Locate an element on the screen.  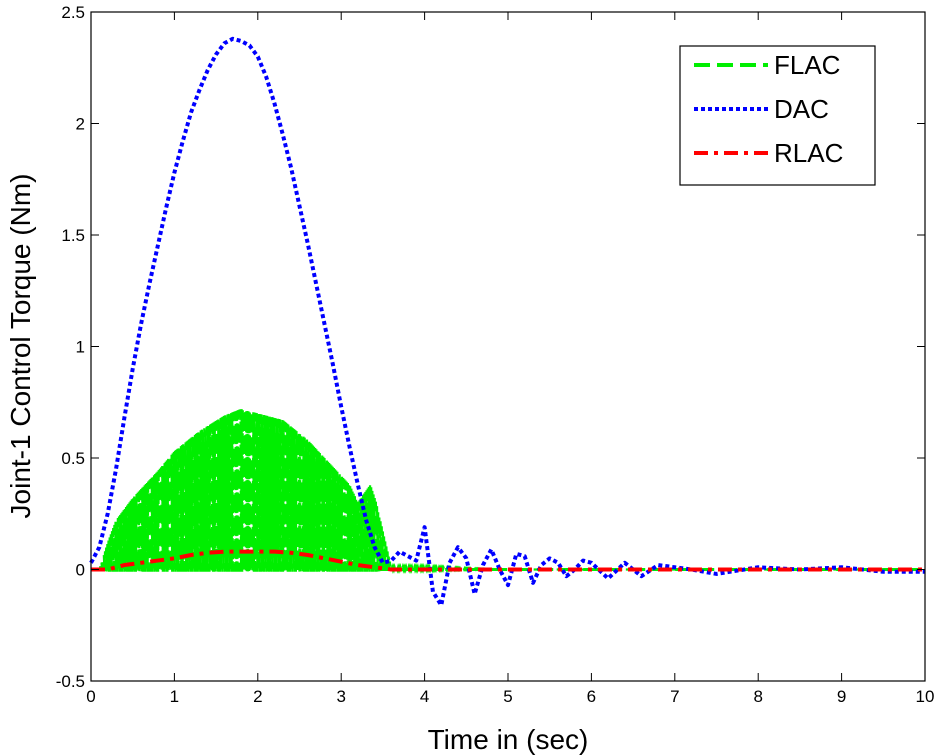
x-tick-label: 6 is located at coordinates (591, 696).